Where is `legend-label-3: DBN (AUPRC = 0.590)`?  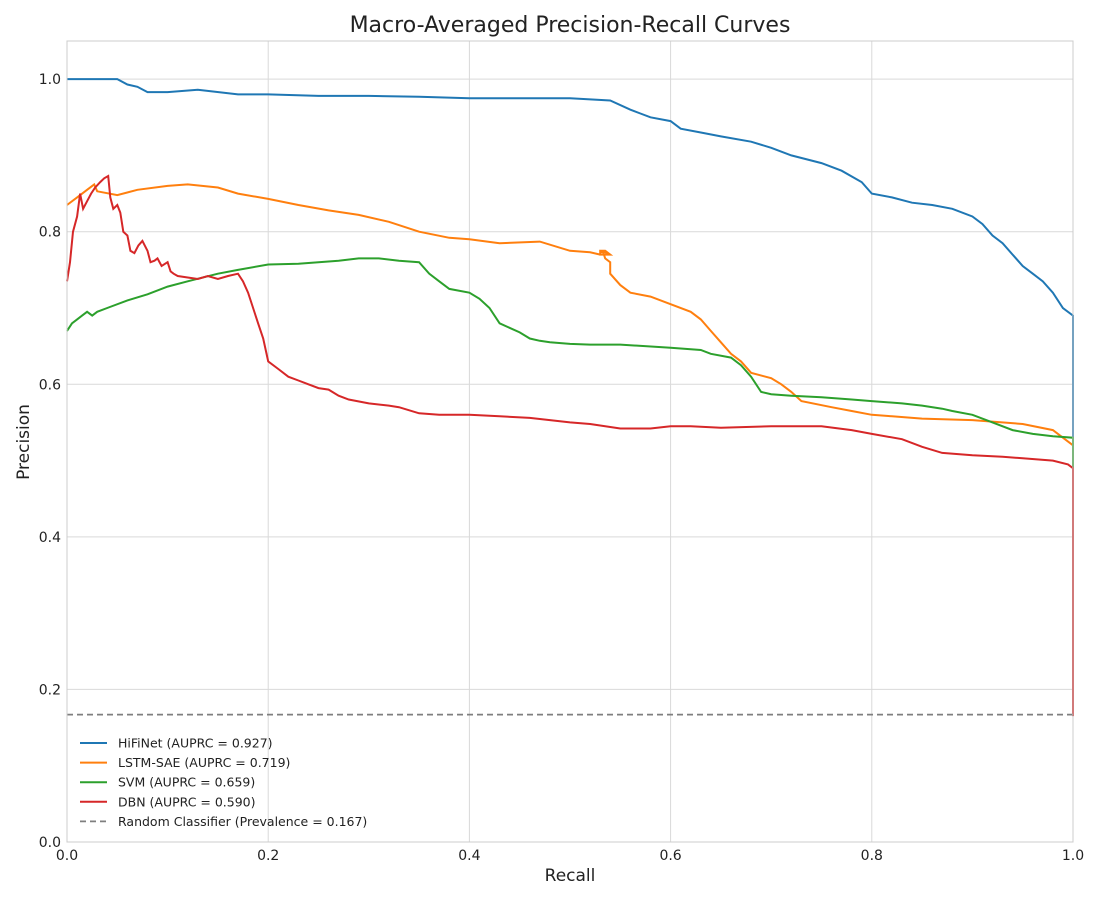 legend-label-3: DBN (AUPRC = 0.590) is located at coordinates (187, 801).